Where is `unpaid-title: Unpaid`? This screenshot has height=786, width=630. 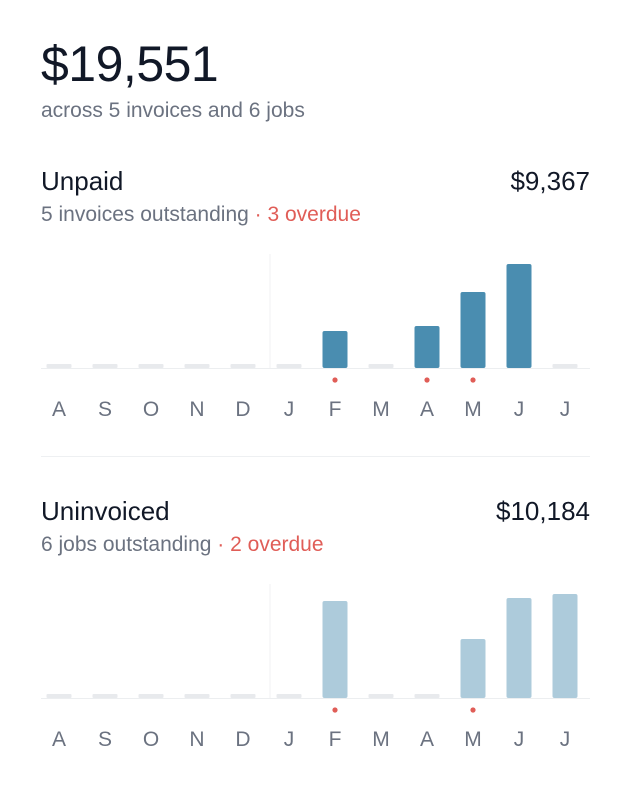 unpaid-title: Unpaid is located at coordinates (82, 181).